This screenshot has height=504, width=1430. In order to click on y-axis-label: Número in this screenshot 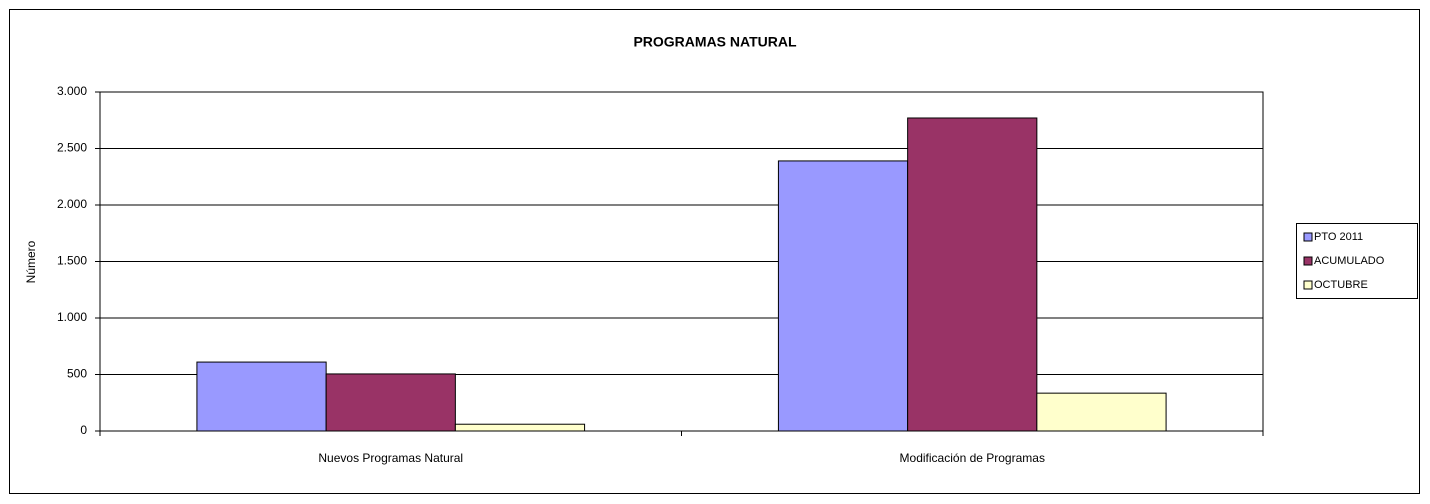, I will do `click(31, 261)`.